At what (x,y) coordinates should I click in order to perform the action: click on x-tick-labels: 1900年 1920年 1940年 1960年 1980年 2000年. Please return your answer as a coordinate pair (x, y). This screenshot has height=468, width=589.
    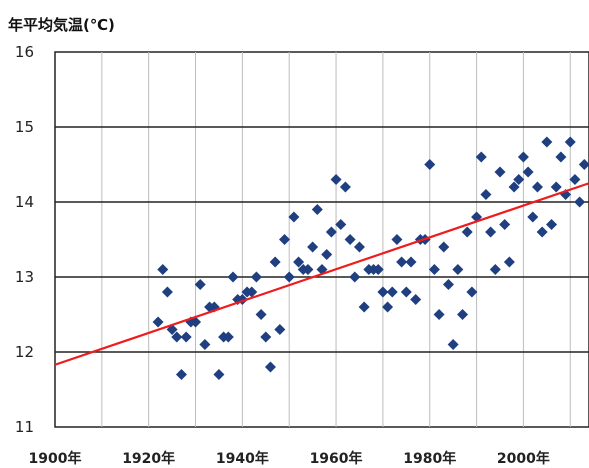
    Looking at the image, I should click on (289, 458).